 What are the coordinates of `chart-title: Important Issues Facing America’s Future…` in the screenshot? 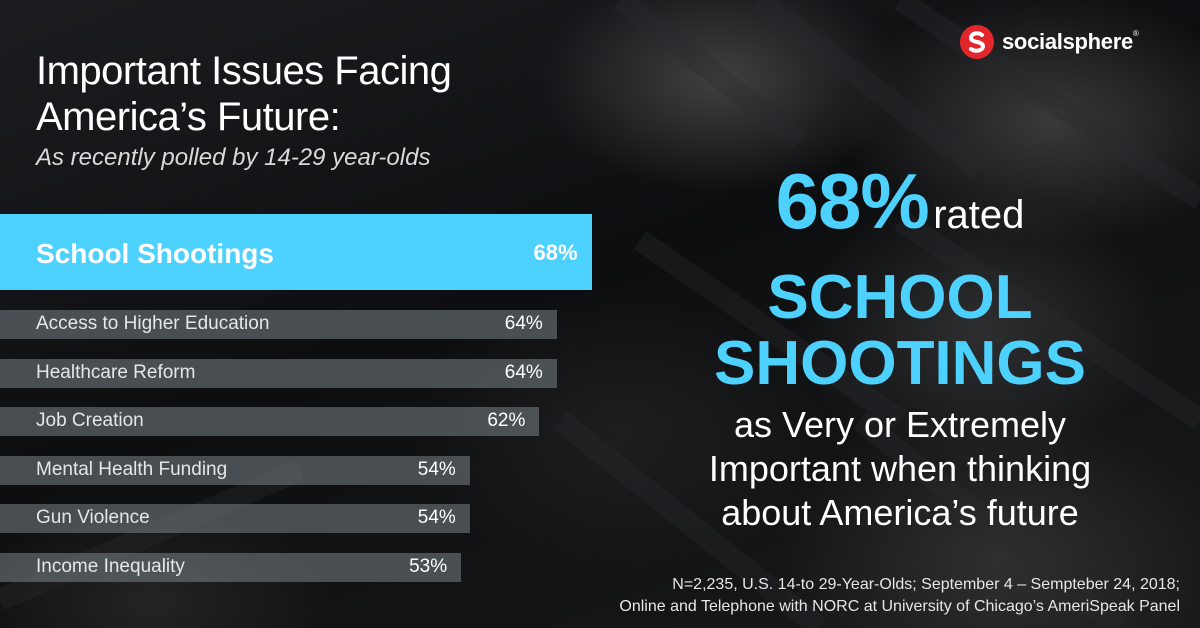 It's located at (296, 94).